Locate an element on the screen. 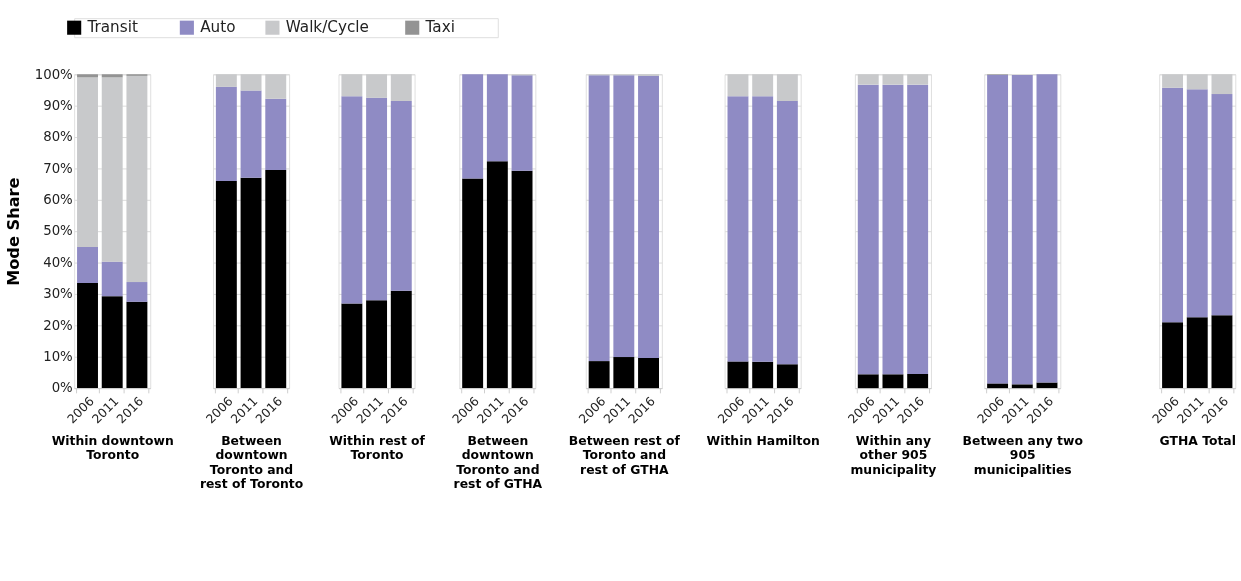 This screenshot has width=1241, height=581. y-tick-label: 0% is located at coordinates (62, 388).